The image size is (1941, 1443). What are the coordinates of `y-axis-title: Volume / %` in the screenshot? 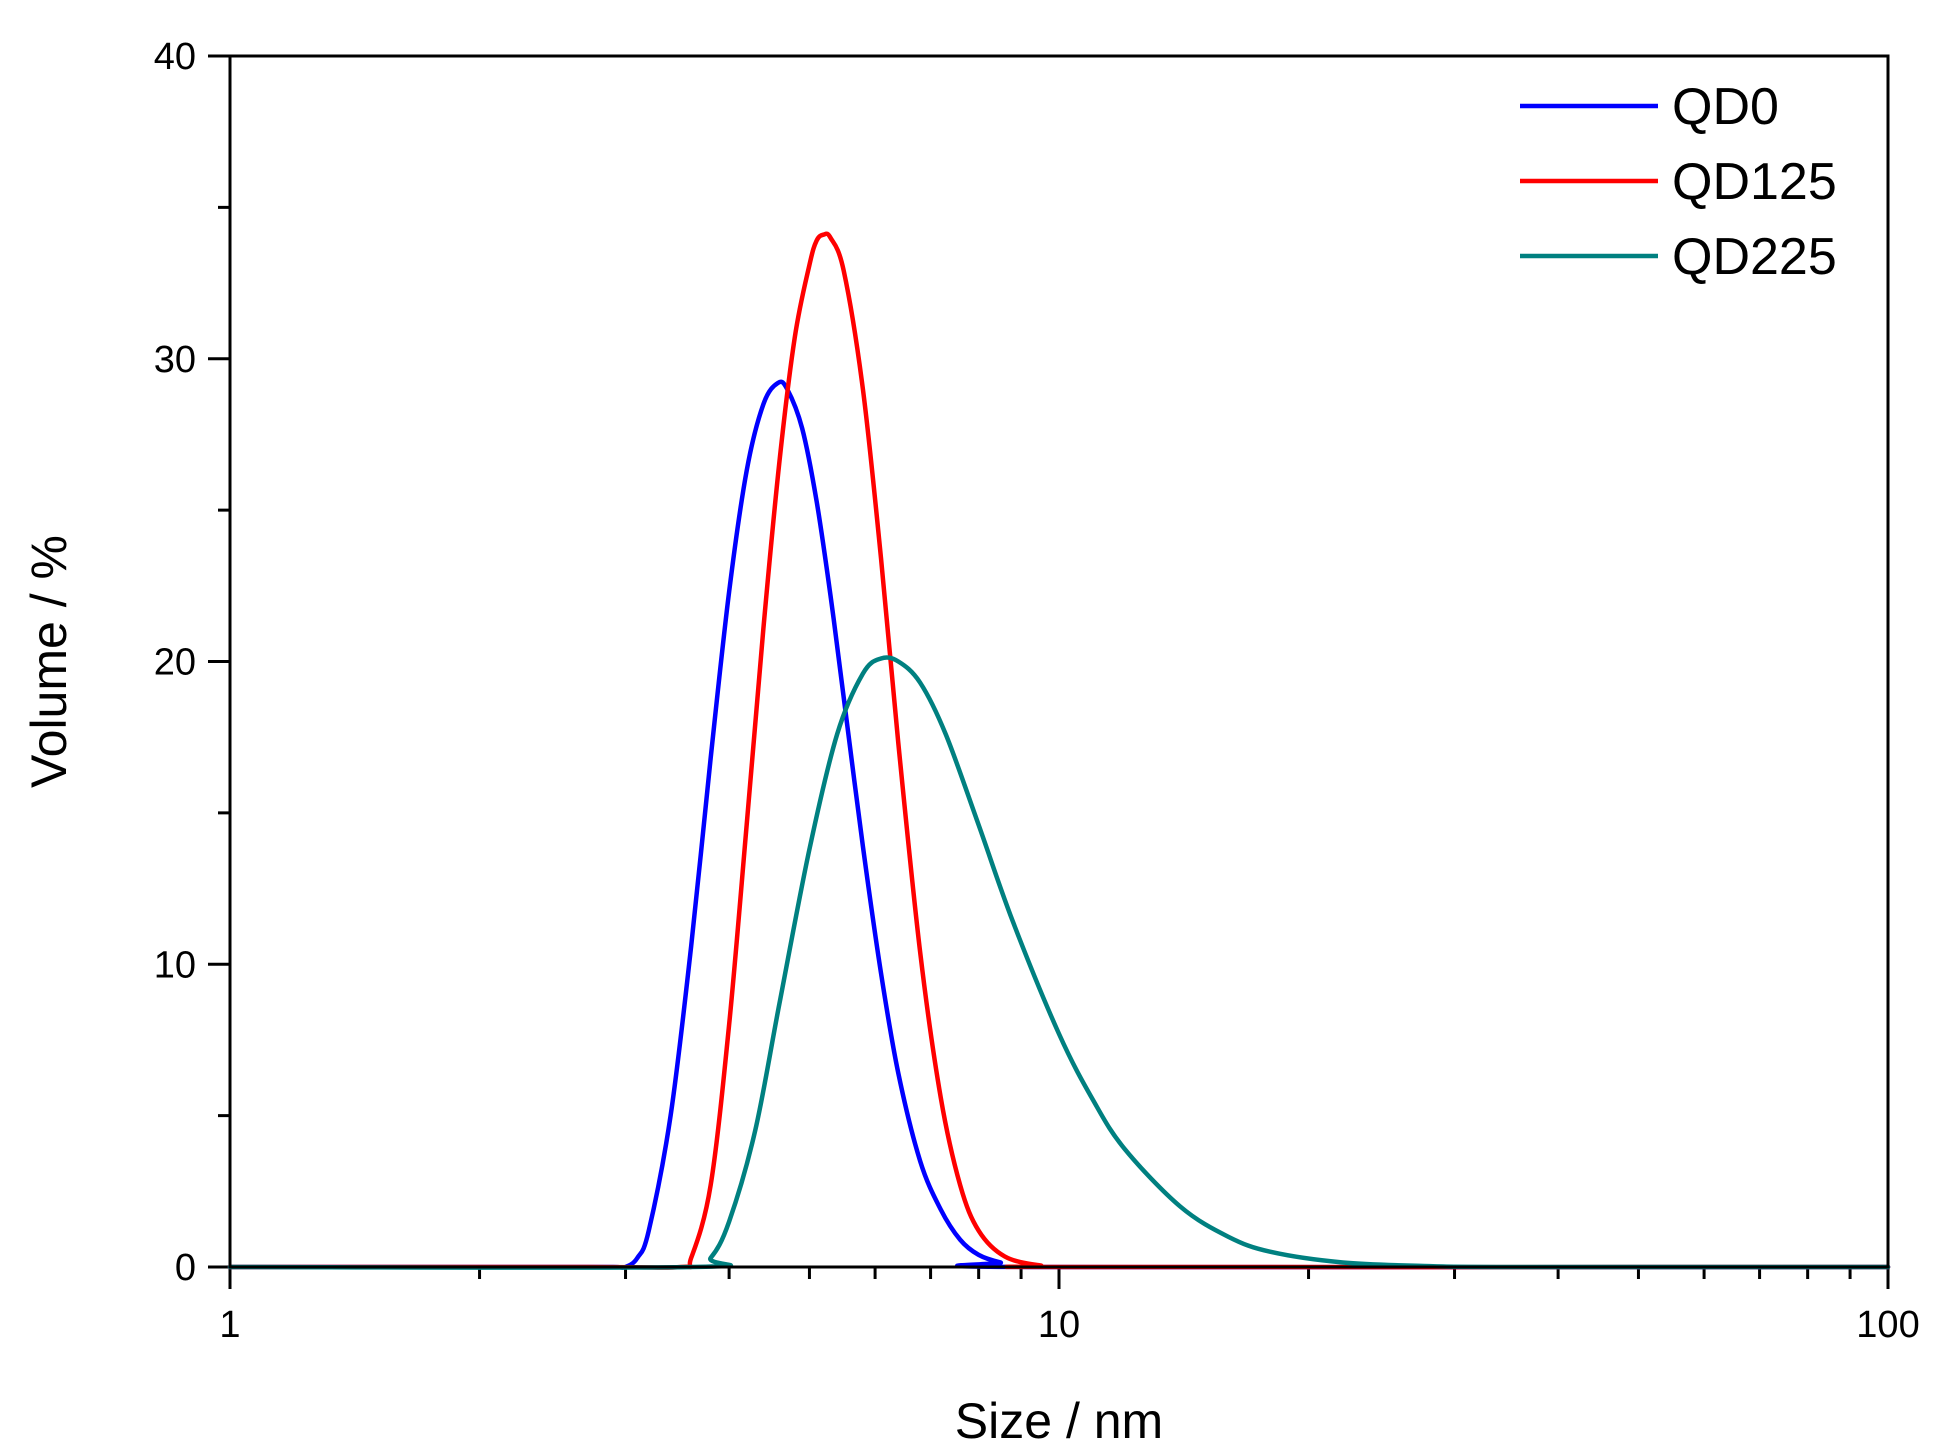 It's located at (49, 661).